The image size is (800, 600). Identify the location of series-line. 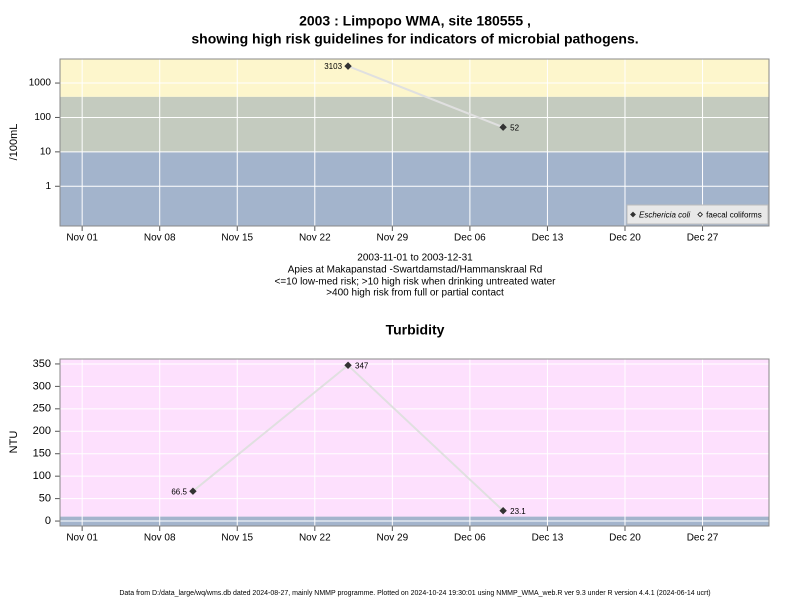
(425, 97).